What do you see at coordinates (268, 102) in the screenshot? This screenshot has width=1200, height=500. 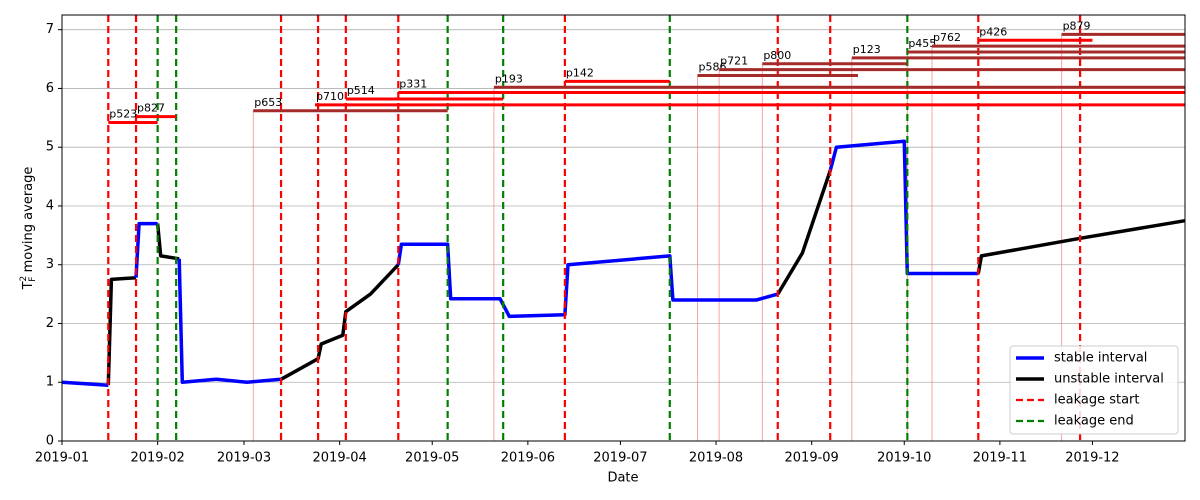 I see `leak-label: p653` at bounding box center [268, 102].